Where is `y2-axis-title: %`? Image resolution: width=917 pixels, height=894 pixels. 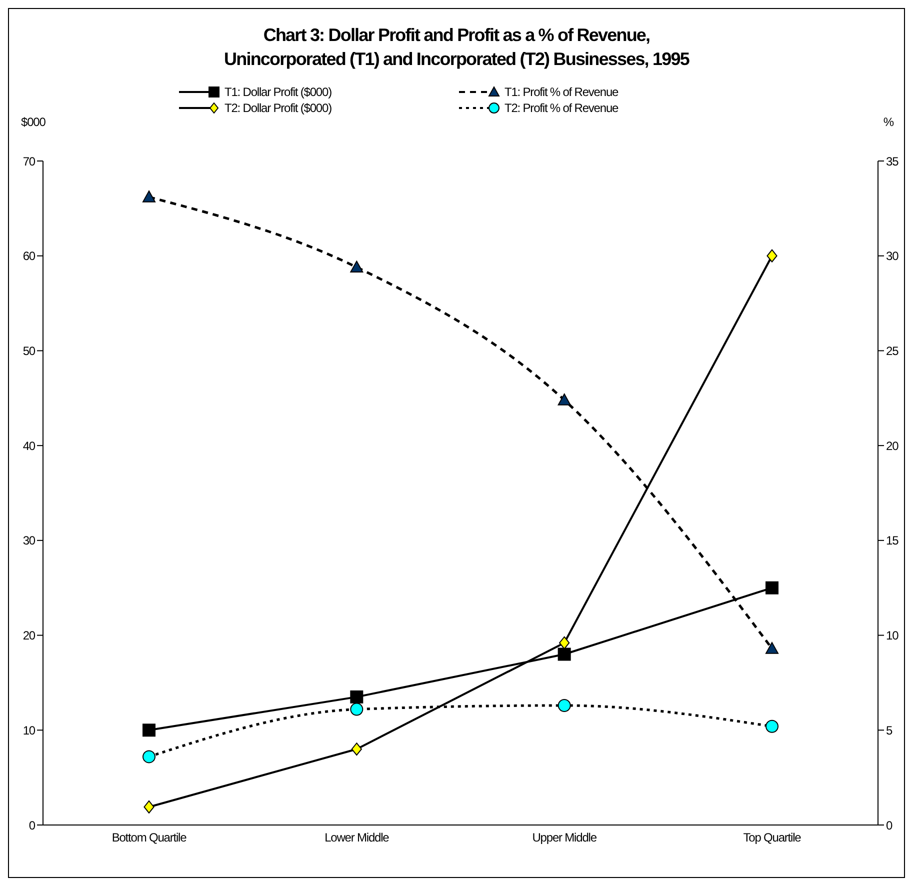
y2-axis-title: % is located at coordinates (888, 122).